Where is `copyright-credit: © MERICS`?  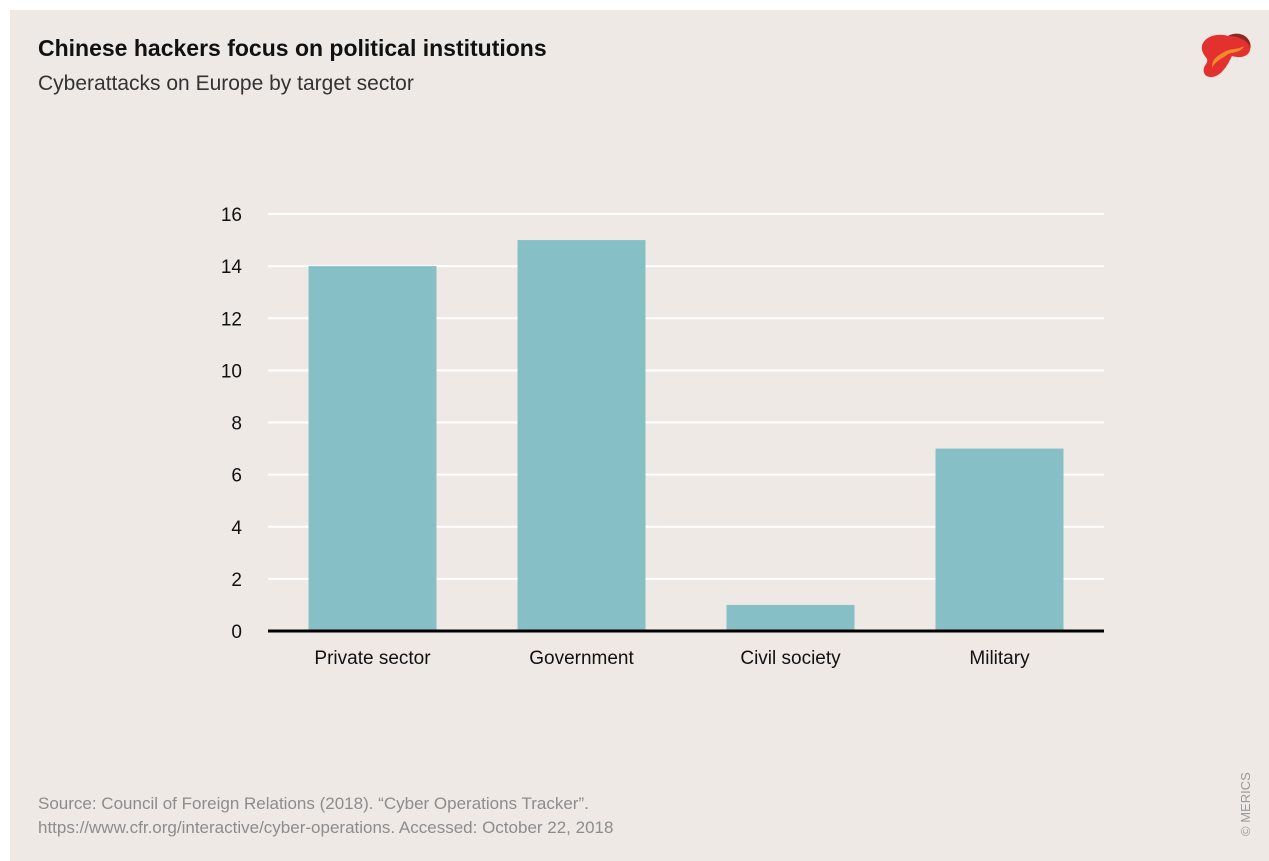
copyright-credit: © MERICS is located at coordinates (1245, 804).